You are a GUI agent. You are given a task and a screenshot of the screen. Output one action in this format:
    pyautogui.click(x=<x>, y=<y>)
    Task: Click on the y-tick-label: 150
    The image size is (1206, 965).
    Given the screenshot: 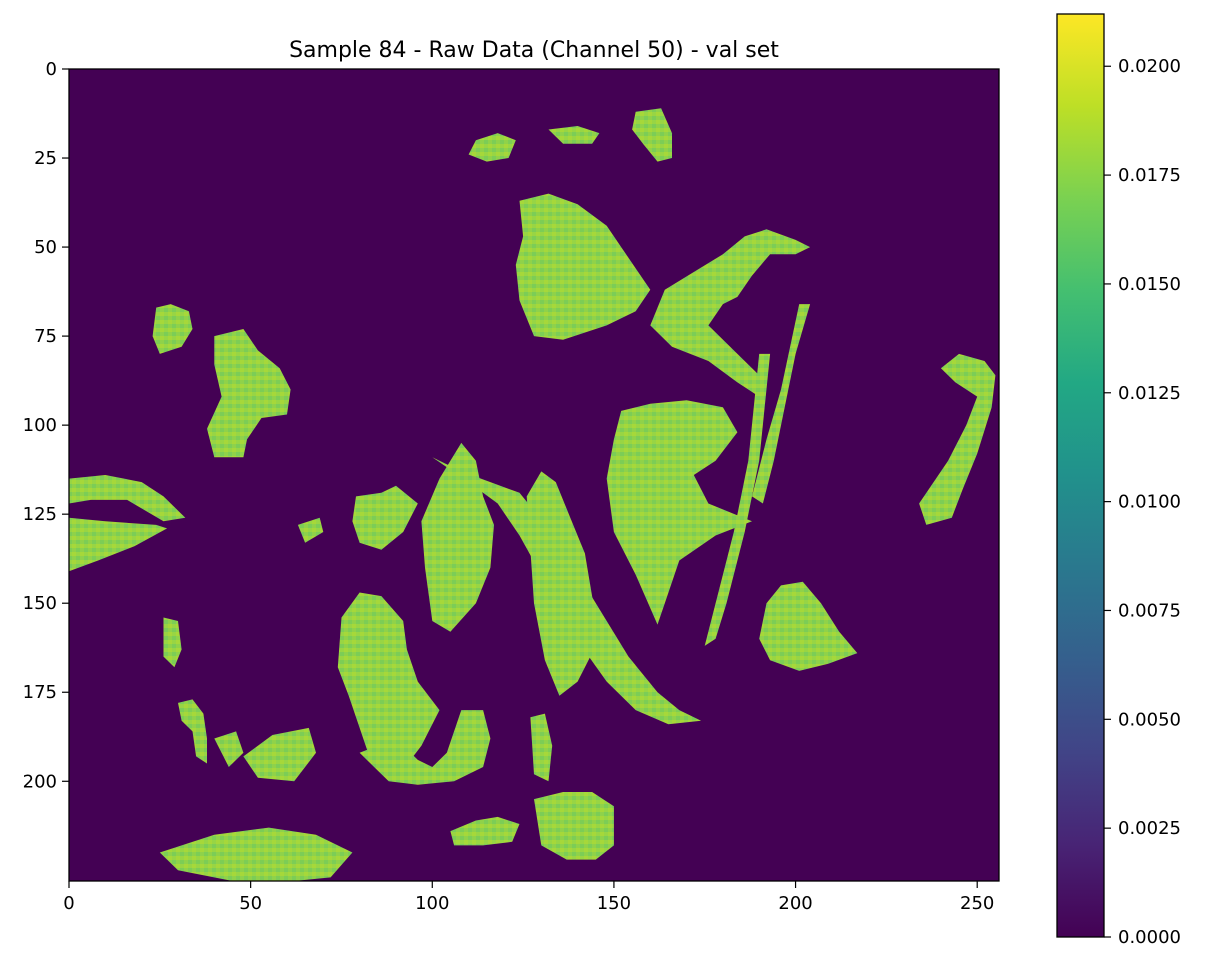 What is the action you would take?
    pyautogui.click(x=40, y=603)
    